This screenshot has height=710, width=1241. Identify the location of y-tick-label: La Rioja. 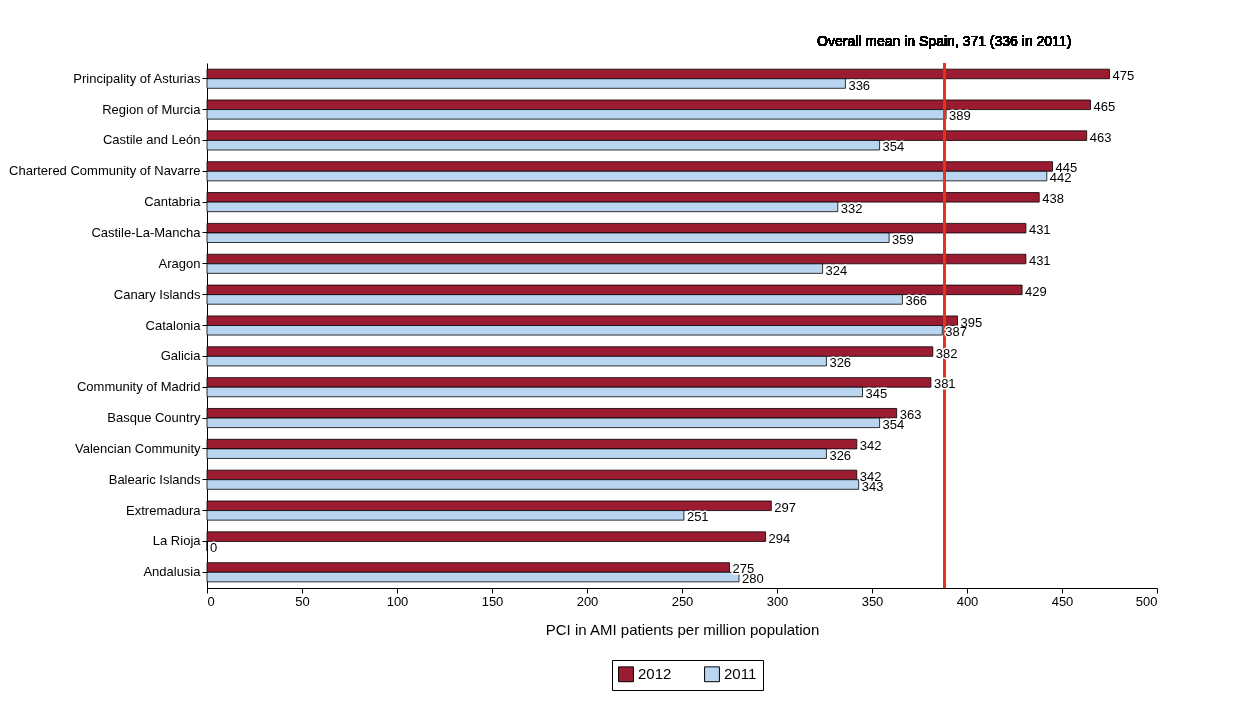
(177, 541).